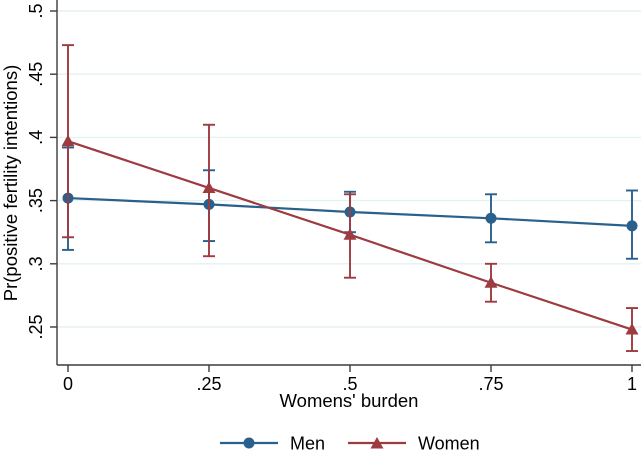  What do you see at coordinates (208, 384) in the screenshot?
I see `x-tick-label: .25` at bounding box center [208, 384].